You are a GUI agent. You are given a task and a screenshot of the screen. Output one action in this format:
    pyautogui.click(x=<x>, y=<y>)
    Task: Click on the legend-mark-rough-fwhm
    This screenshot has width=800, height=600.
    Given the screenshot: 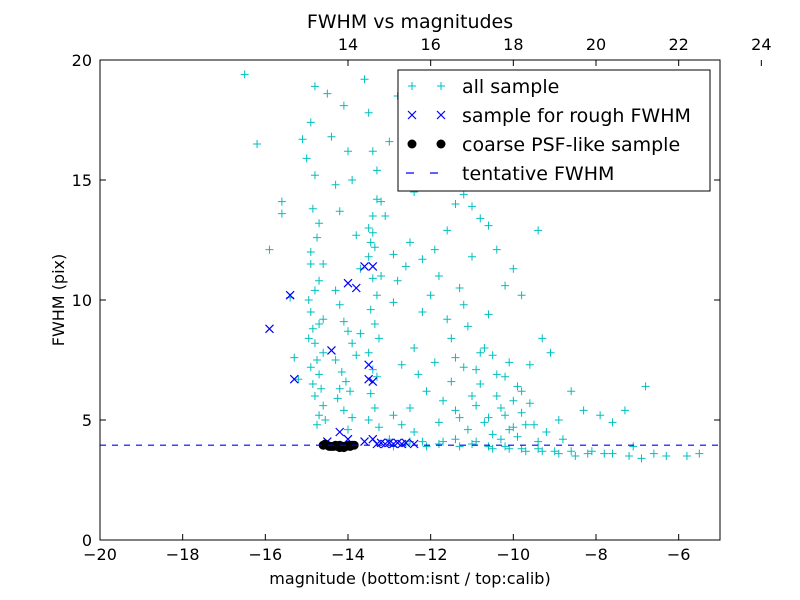 What is the action you would take?
    pyautogui.click(x=441, y=115)
    